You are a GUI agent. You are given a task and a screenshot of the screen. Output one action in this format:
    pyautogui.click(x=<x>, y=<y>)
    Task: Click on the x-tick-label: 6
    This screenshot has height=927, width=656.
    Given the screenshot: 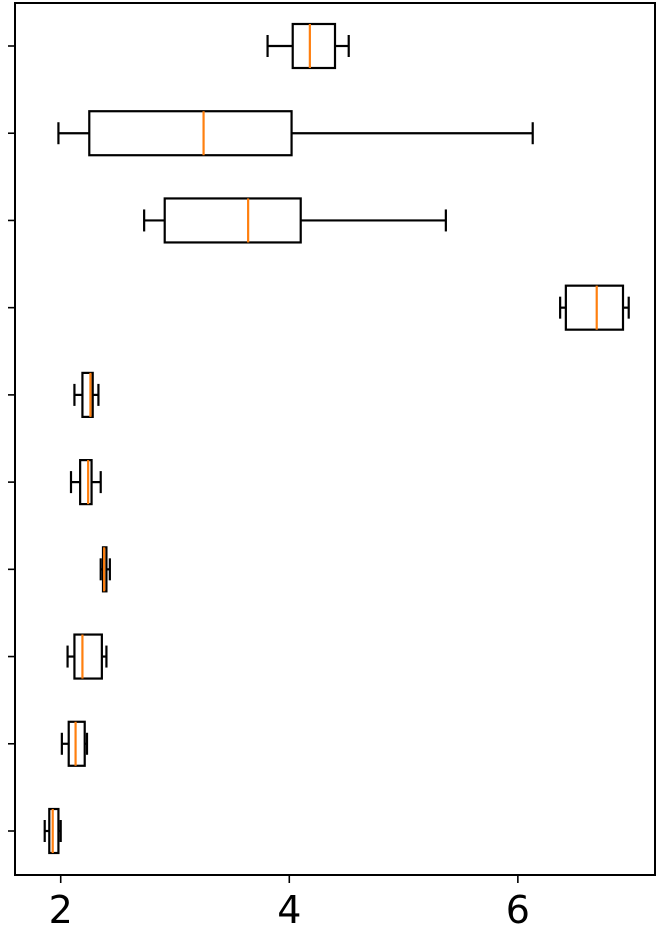 What is the action you would take?
    pyautogui.click(x=518, y=907)
    